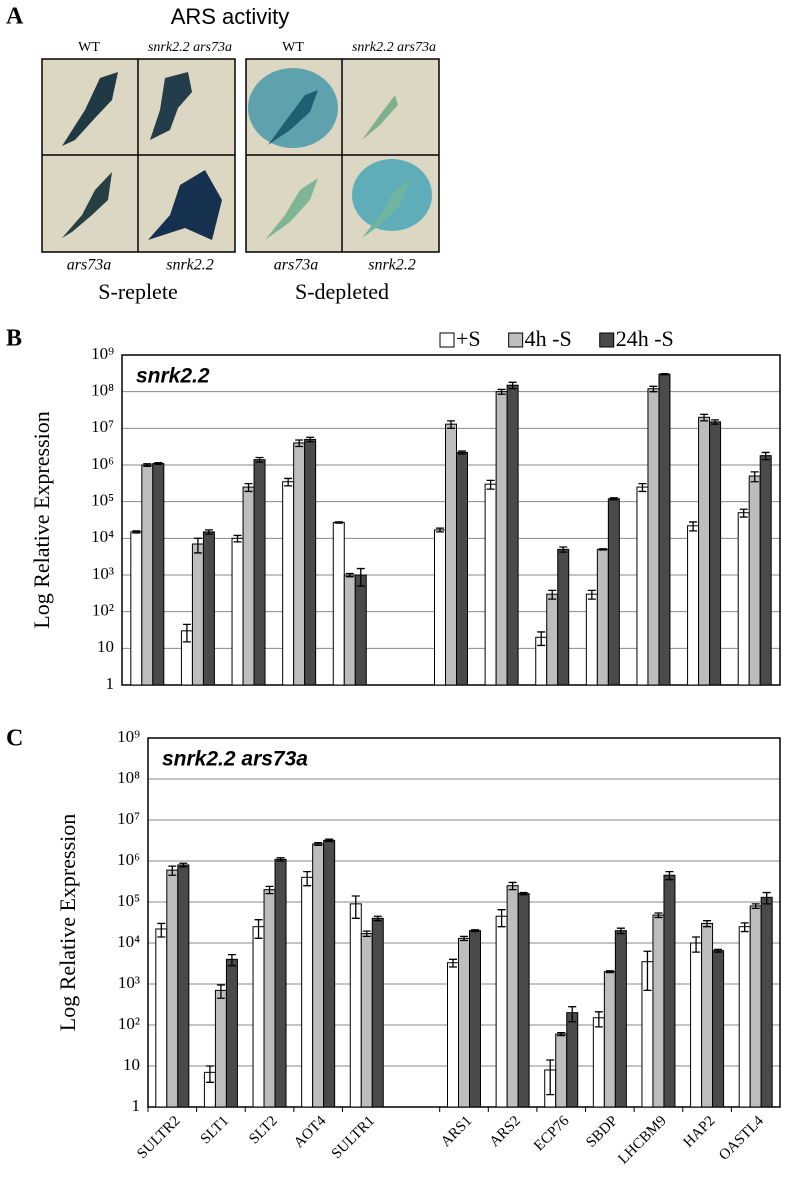  I want to click on y-tick-label: 10⁹, so click(102, 353).